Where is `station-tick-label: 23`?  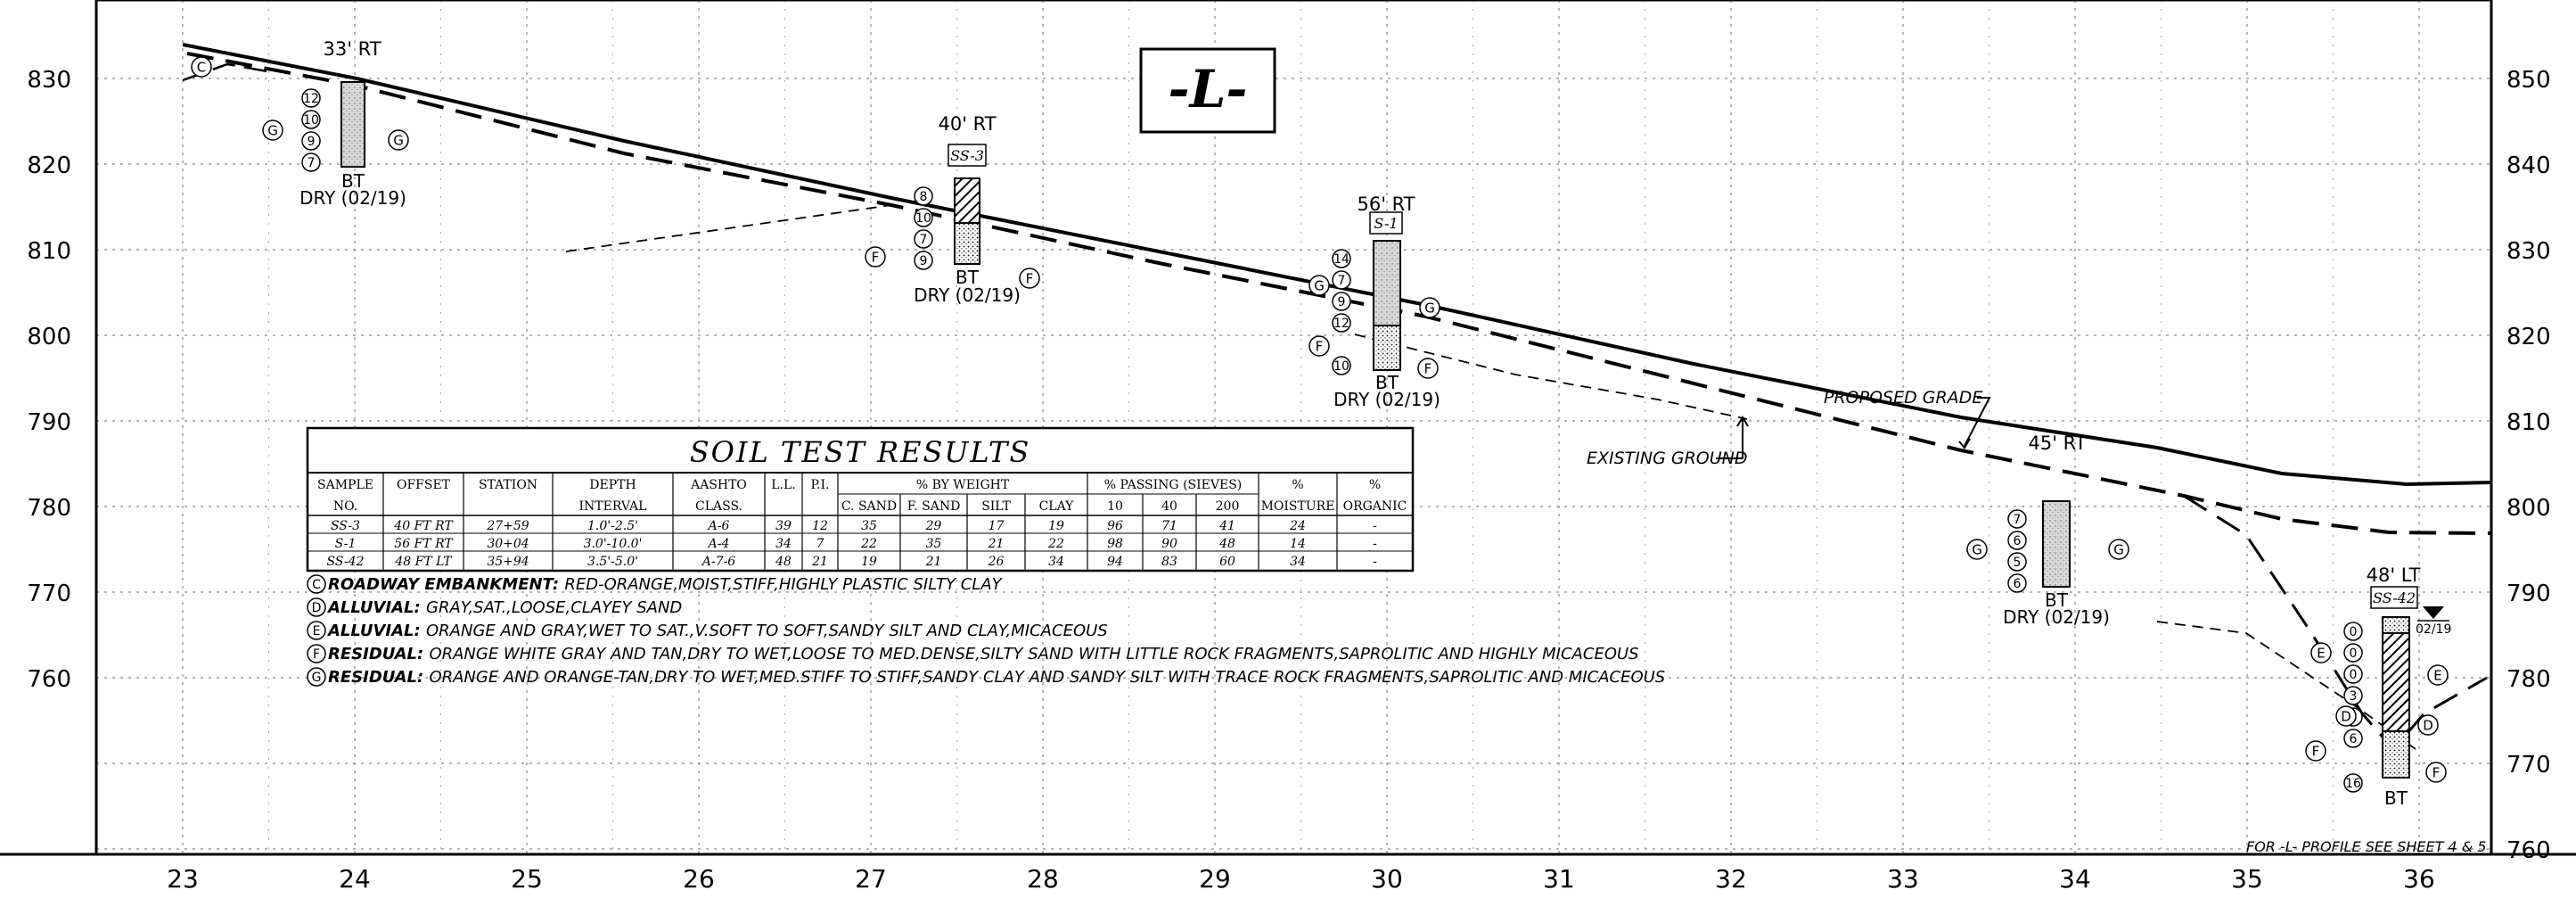
station-tick-label: 23 is located at coordinates (183, 879).